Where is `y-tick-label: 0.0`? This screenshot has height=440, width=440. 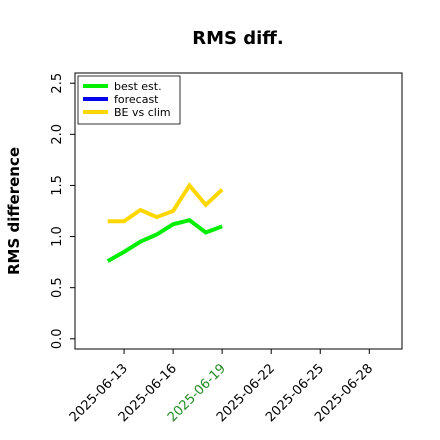
y-tick-label: 0.0 is located at coordinates (57, 338).